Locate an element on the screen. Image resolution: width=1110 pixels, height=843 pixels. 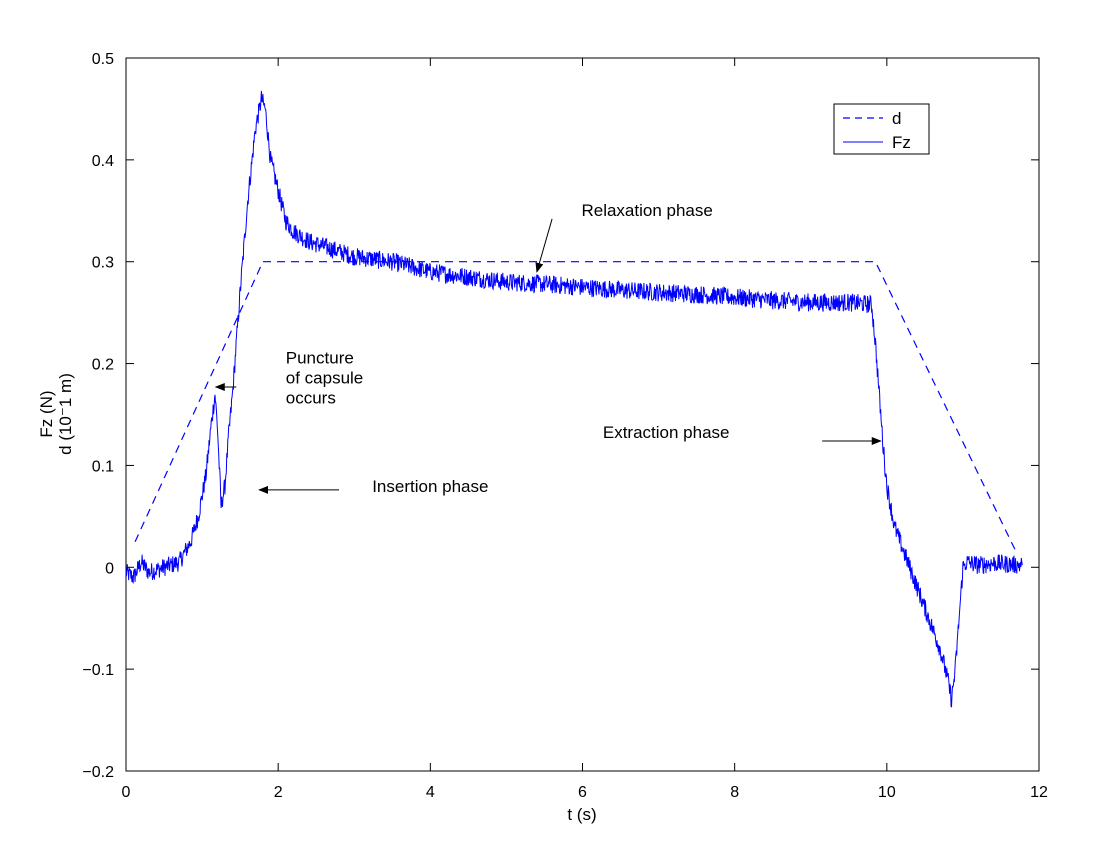
y-tick-label: 0.3 is located at coordinates (103, 263).